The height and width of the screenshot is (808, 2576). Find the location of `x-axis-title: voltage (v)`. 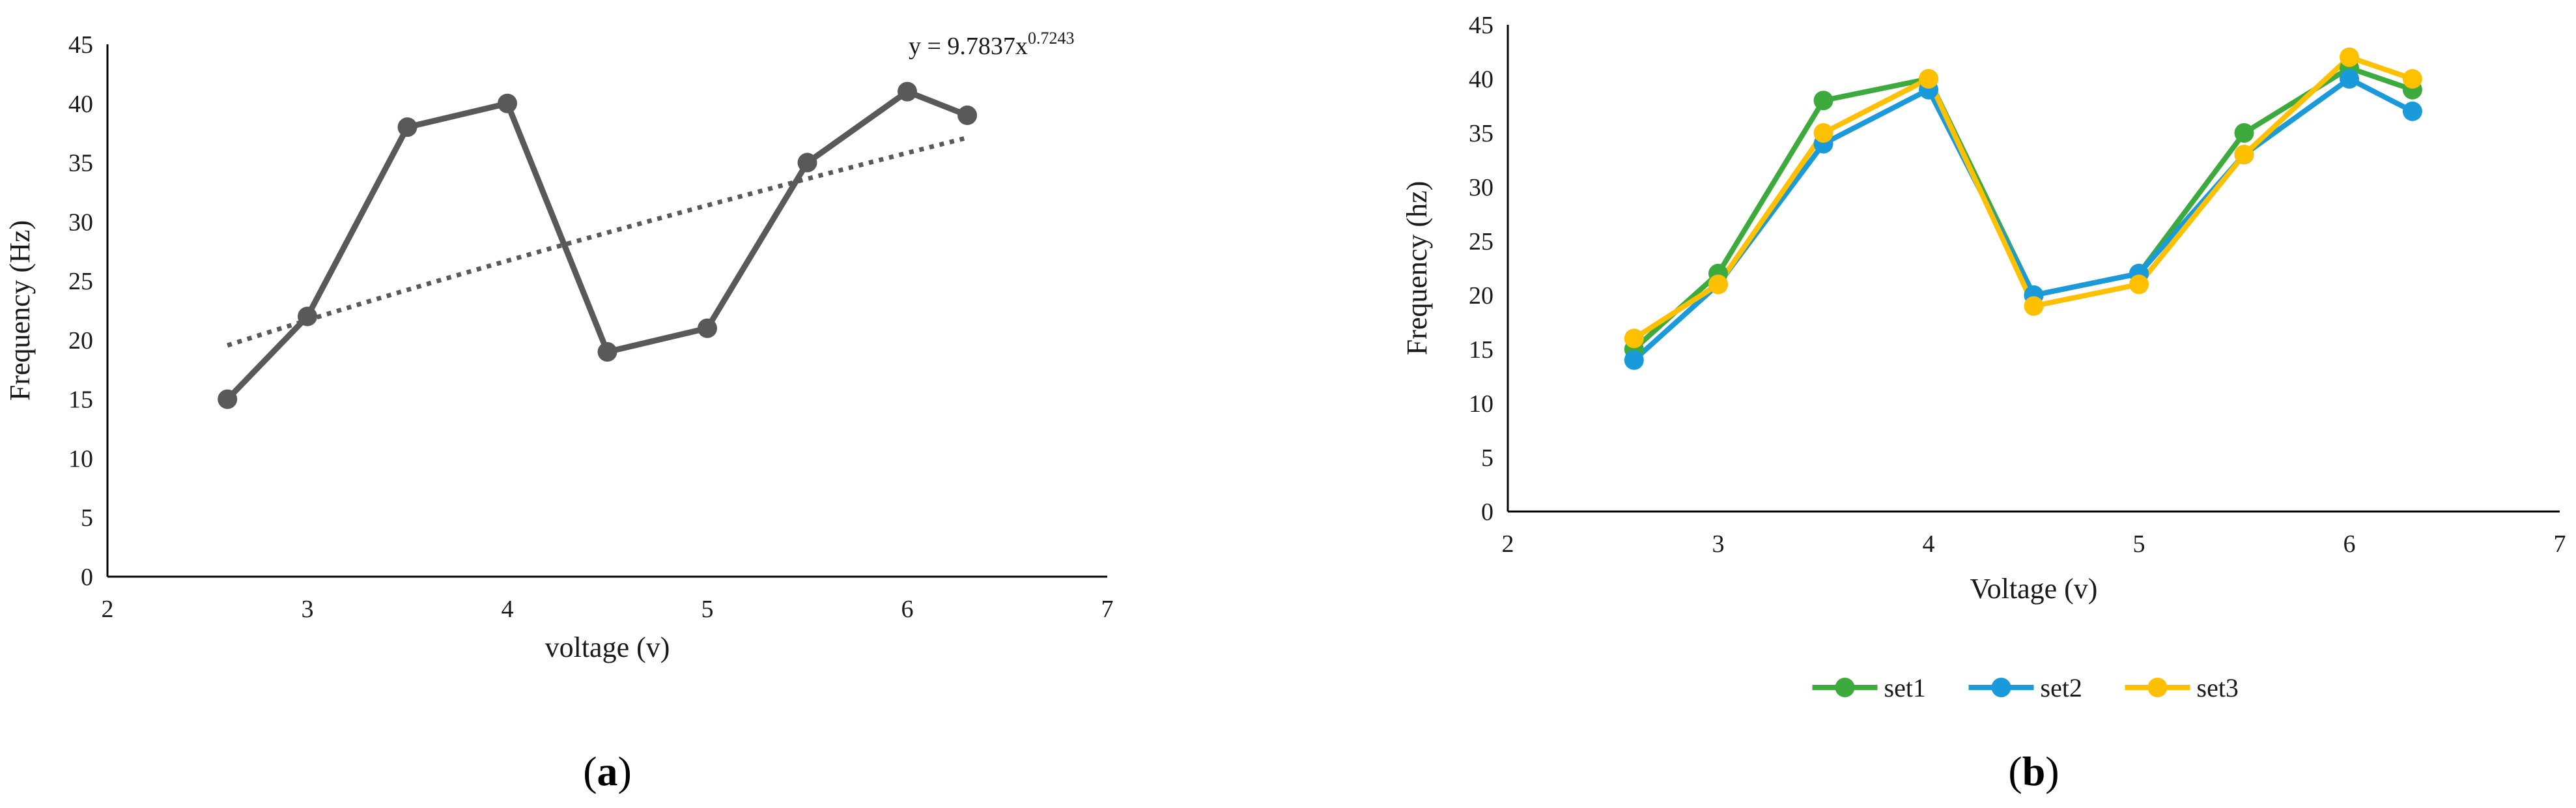

x-axis-title: voltage (v) is located at coordinates (607, 647).